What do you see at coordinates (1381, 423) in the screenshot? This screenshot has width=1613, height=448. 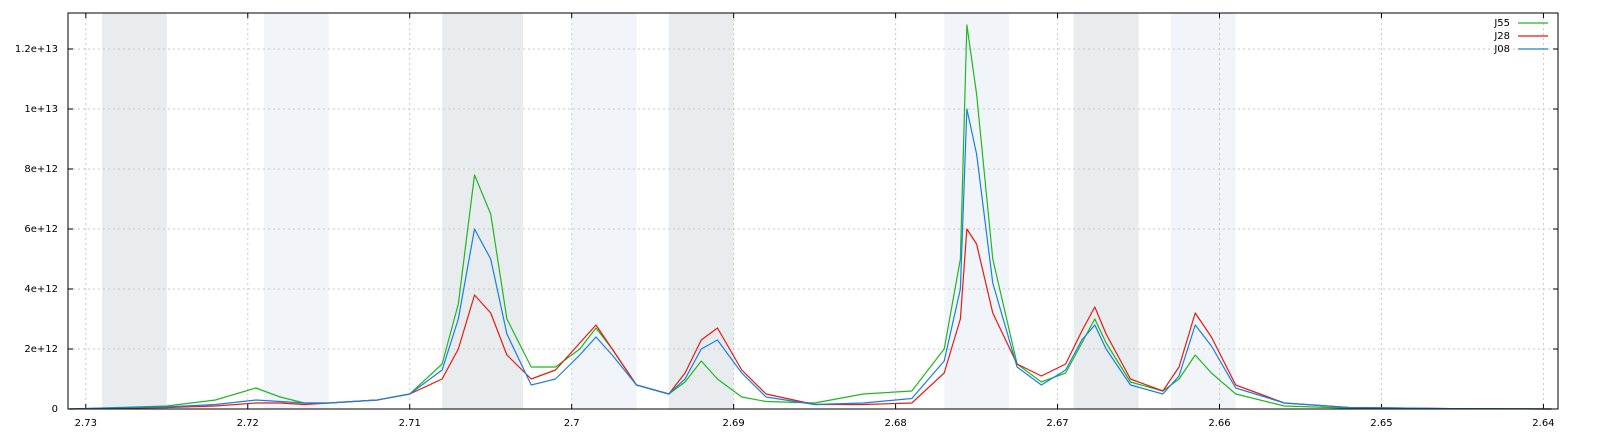 I see `x-tick-label: 2.65` at bounding box center [1381, 423].